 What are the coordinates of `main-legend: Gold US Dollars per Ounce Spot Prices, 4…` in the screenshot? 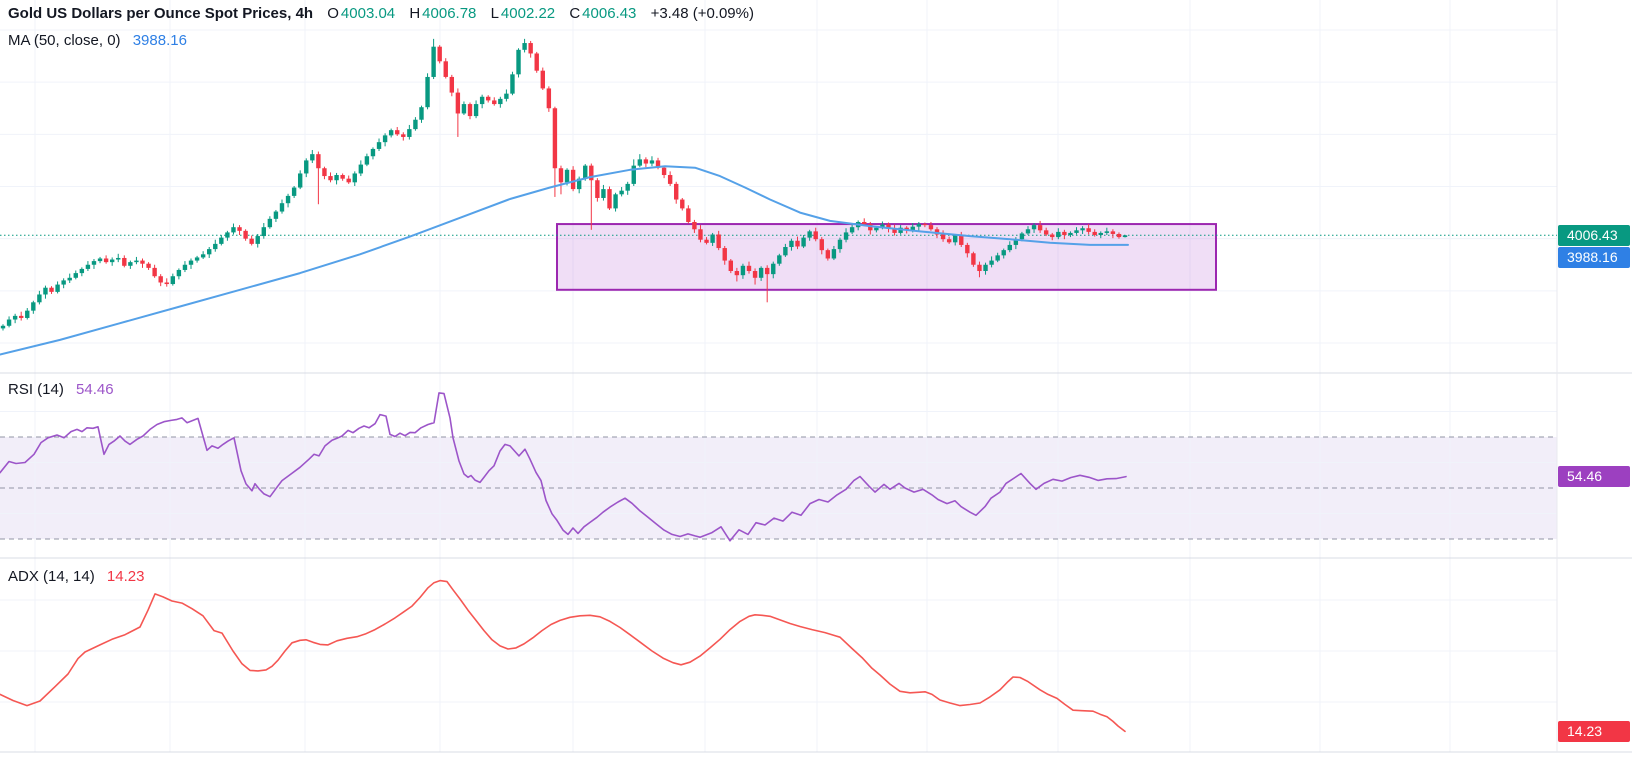 It's located at (381, 13).